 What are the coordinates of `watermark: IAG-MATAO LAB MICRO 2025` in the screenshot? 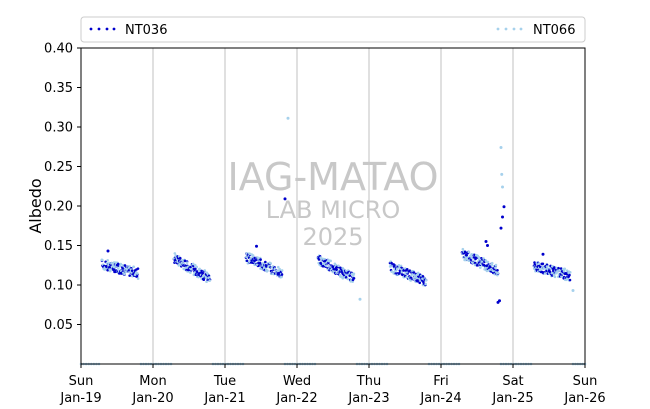 It's located at (332, 203).